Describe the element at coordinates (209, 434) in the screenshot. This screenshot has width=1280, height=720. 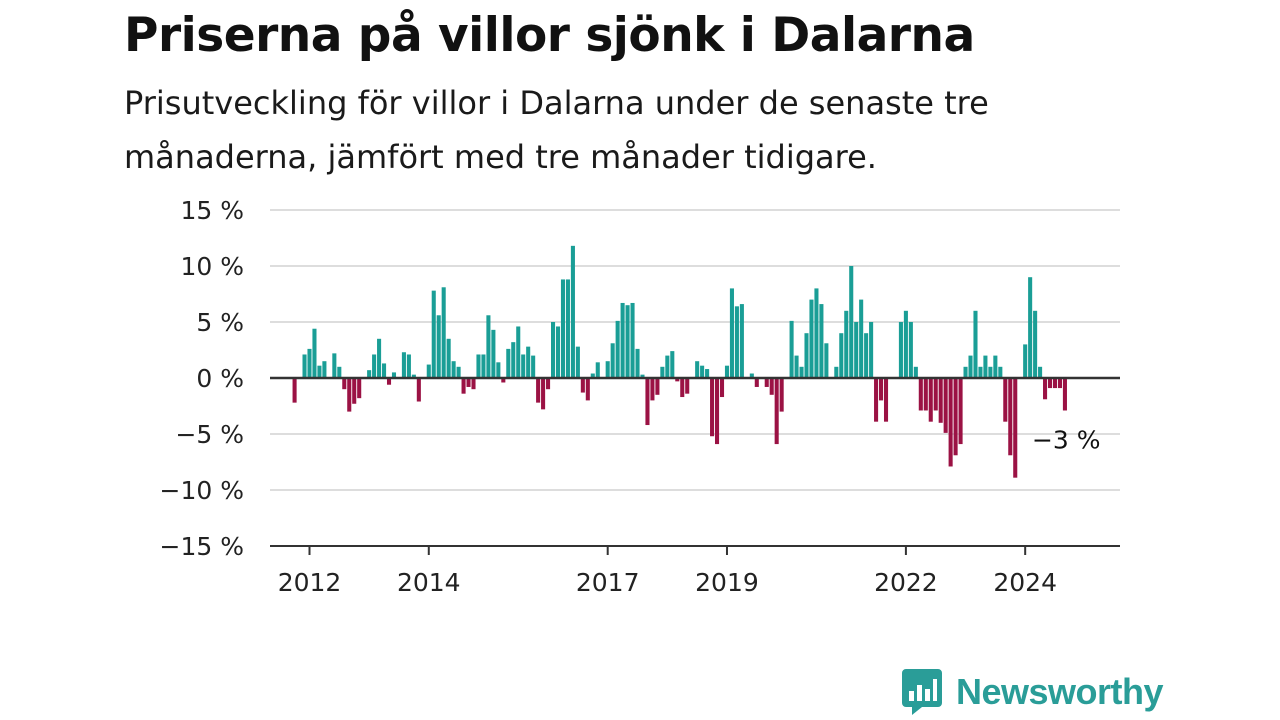
I see `y-tick-label: −5 %` at that location.